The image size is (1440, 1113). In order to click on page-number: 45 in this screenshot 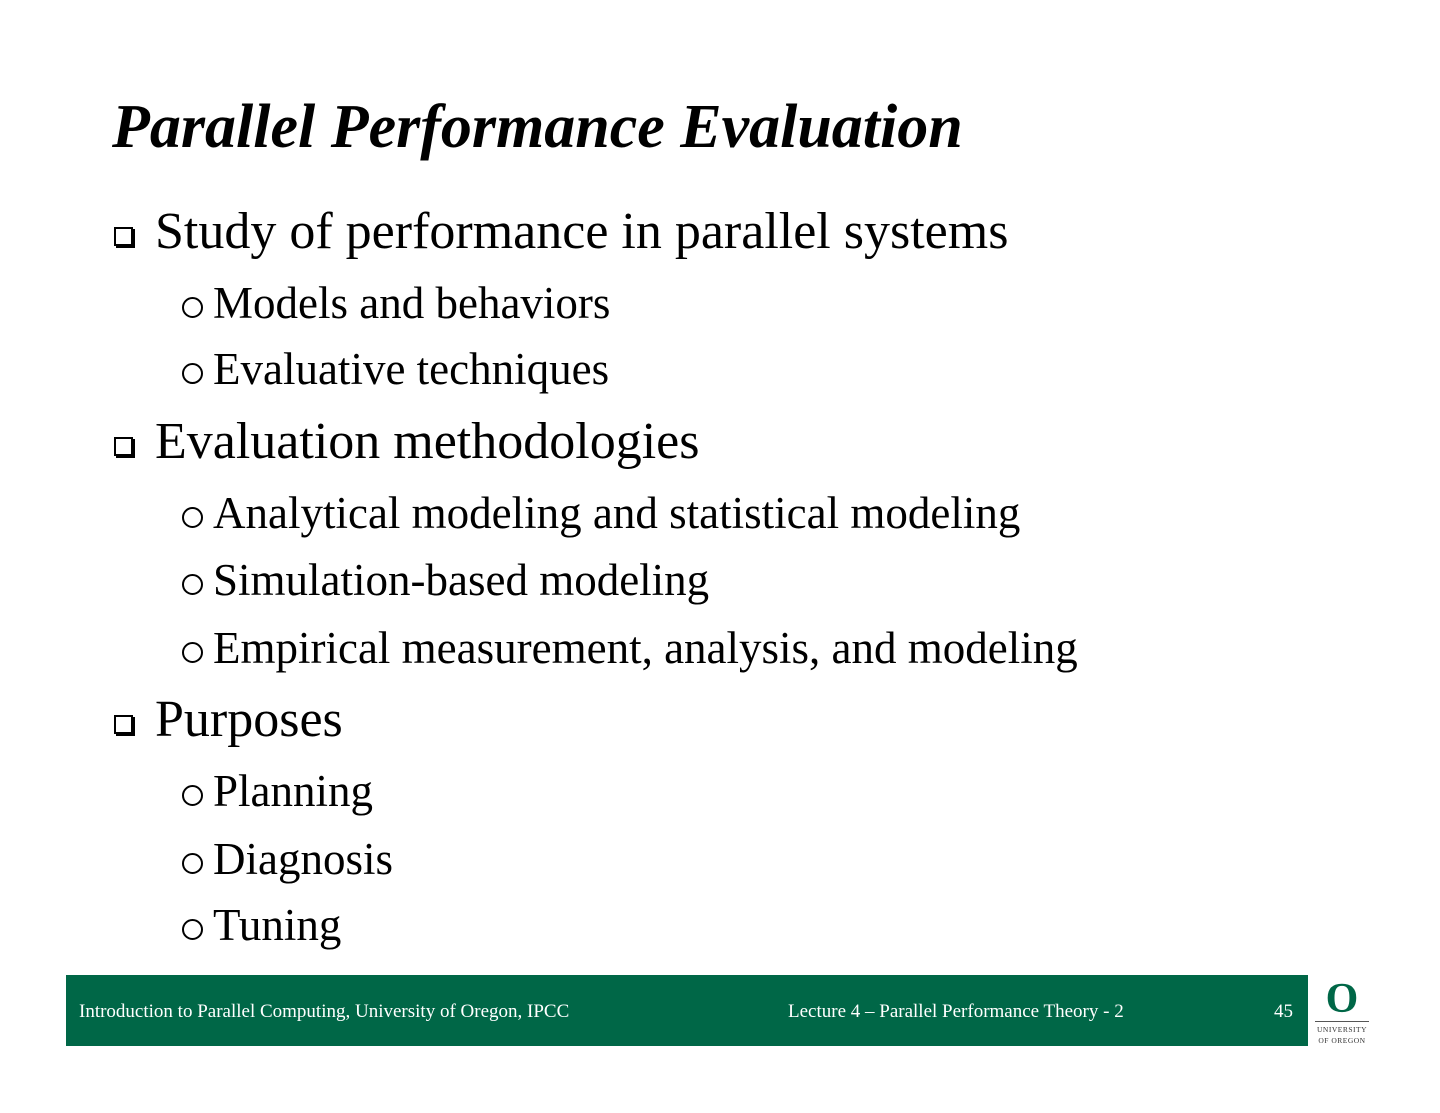, I will do `click(1283, 1011)`.